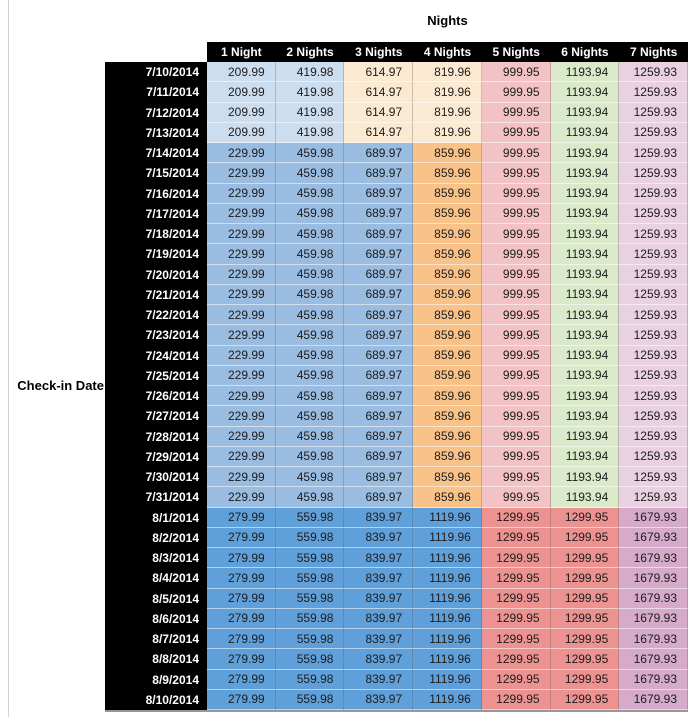 The image size is (688, 717). I want to click on column-header: 5 Nights, so click(516, 52).